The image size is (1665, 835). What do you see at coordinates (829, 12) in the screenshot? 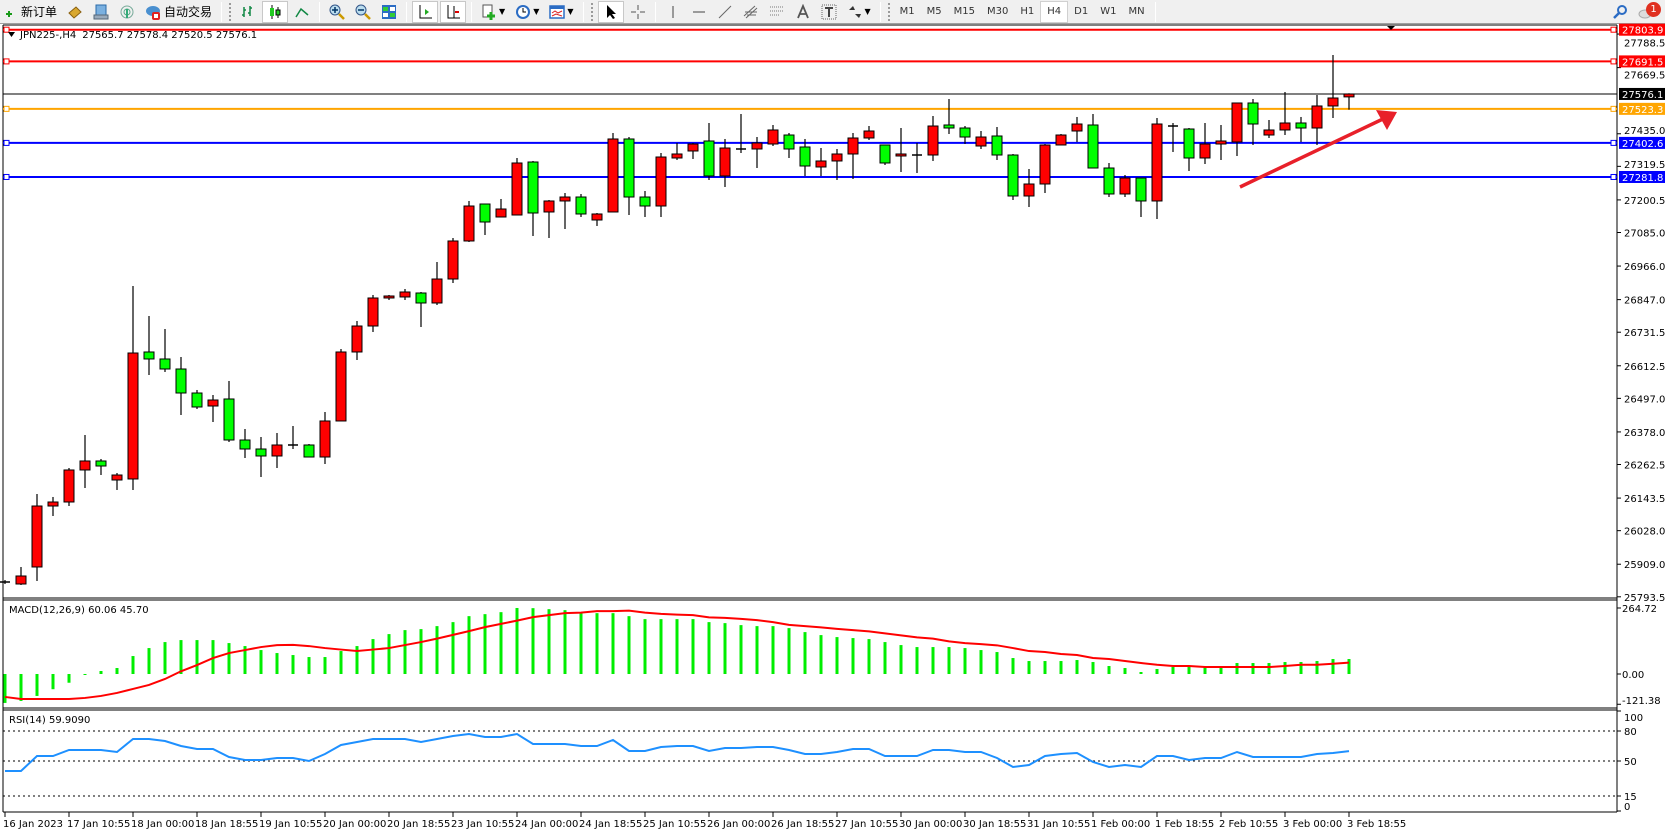
I see `text-label-button` at bounding box center [829, 12].